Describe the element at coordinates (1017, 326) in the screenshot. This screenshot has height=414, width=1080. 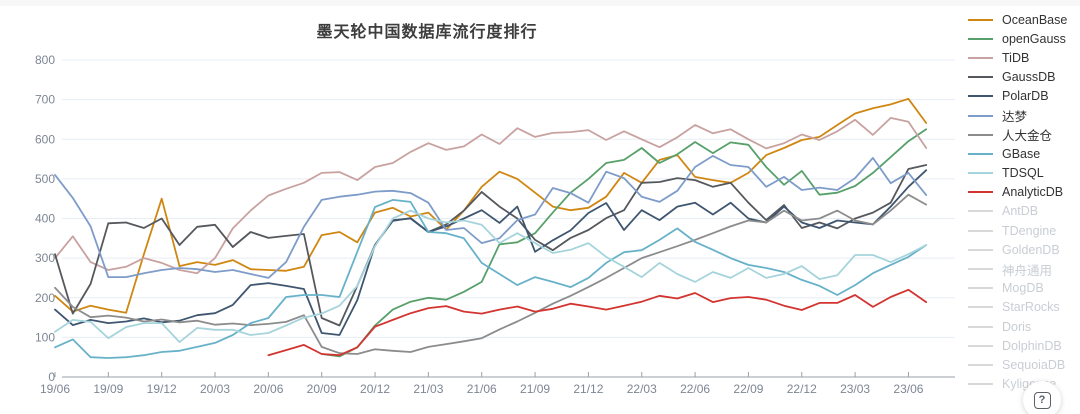
I see `legend-label: Doris` at that location.